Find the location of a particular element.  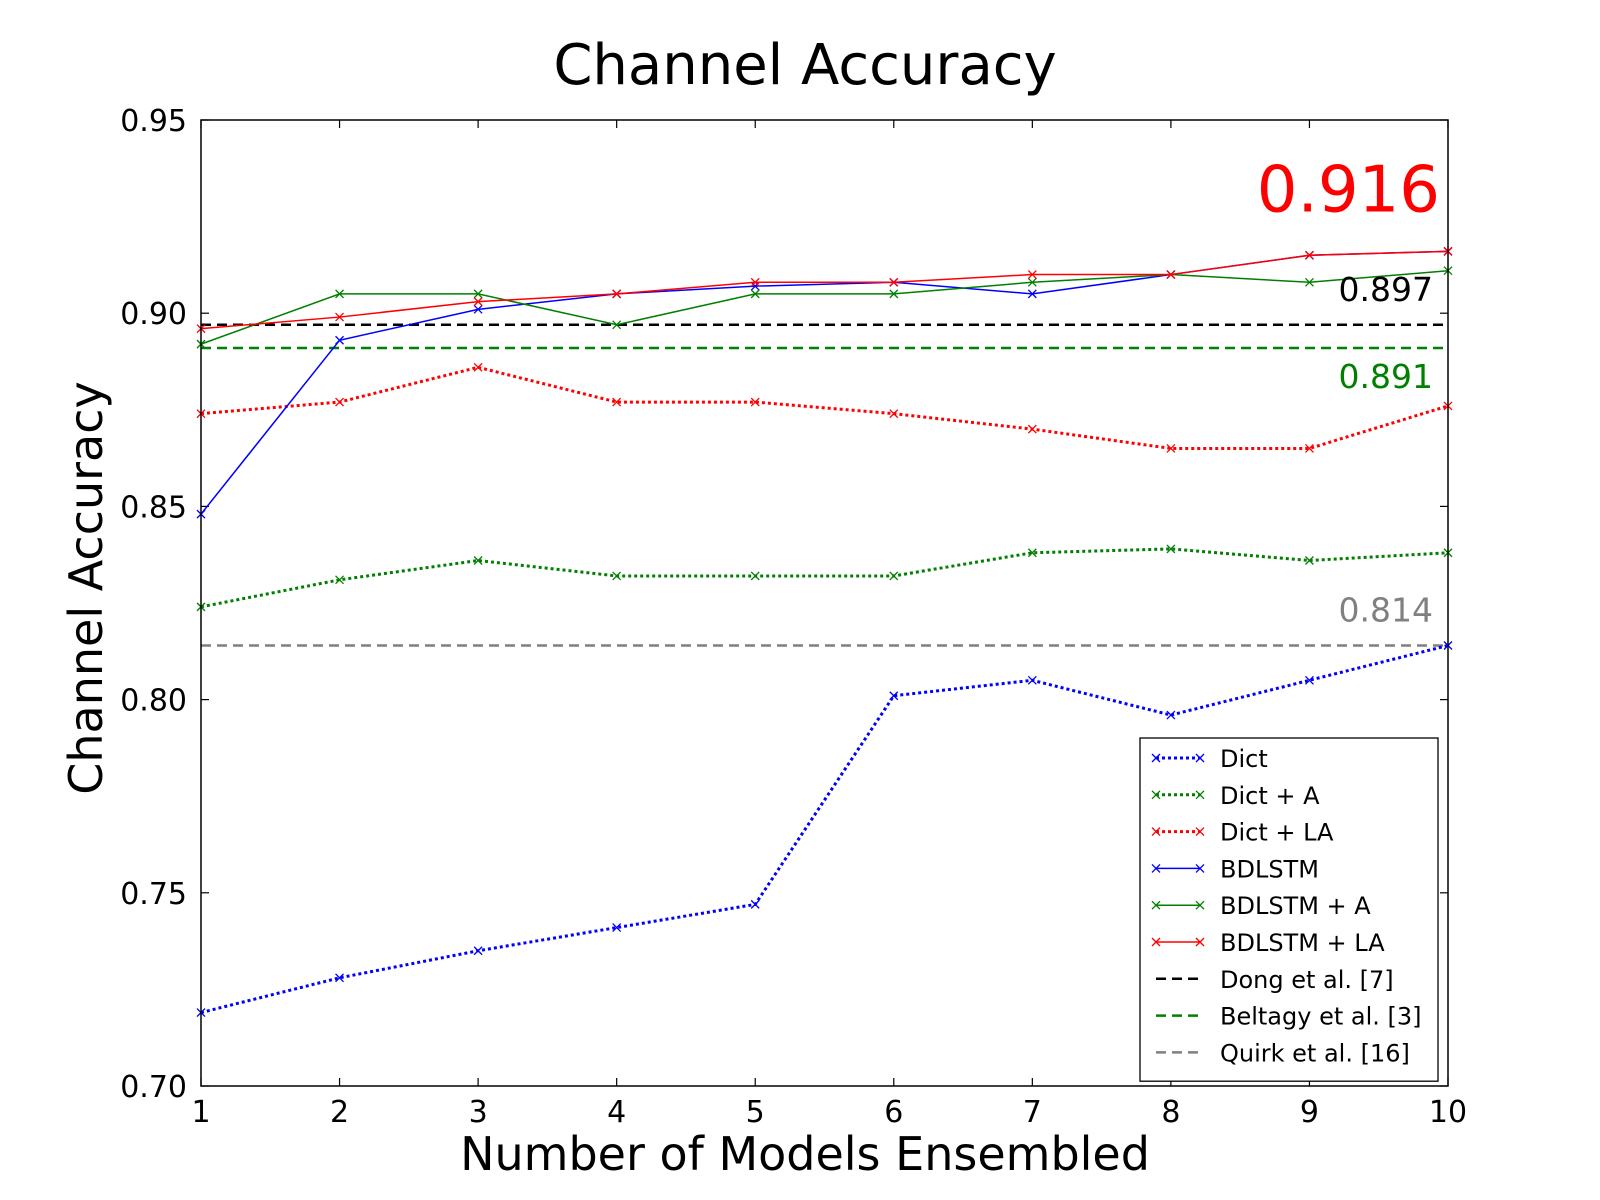

legend-label: Beltagy et al. [3] is located at coordinates (1321, 1017).